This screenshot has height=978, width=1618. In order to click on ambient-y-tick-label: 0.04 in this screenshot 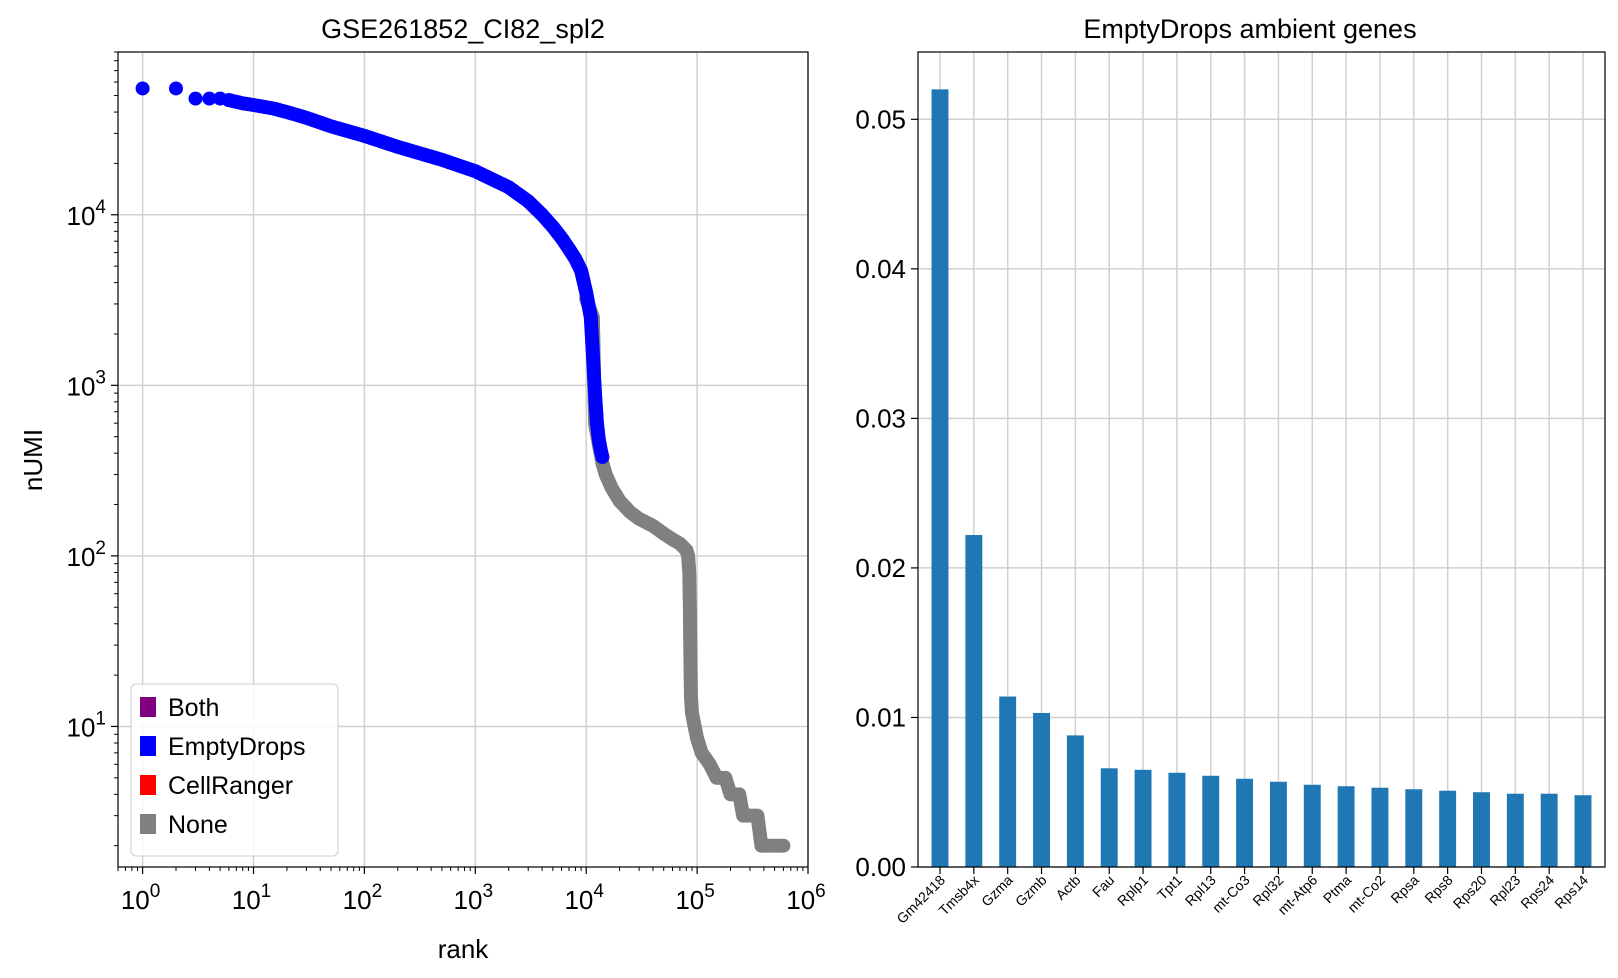, I will do `click(880, 269)`.